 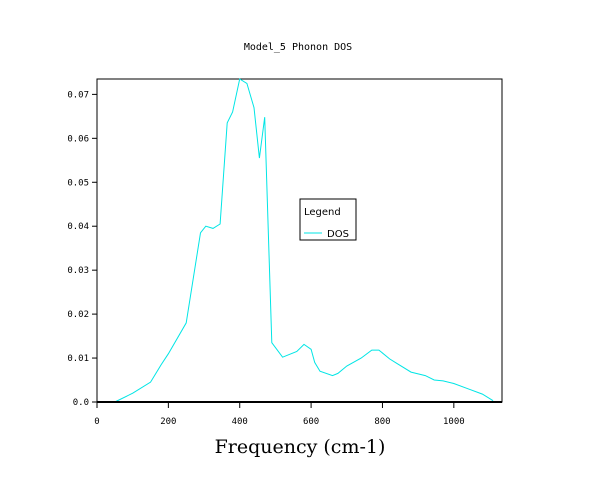 I want to click on x-axis: 0 200 400 600 800 1000, so click(x=279, y=414).